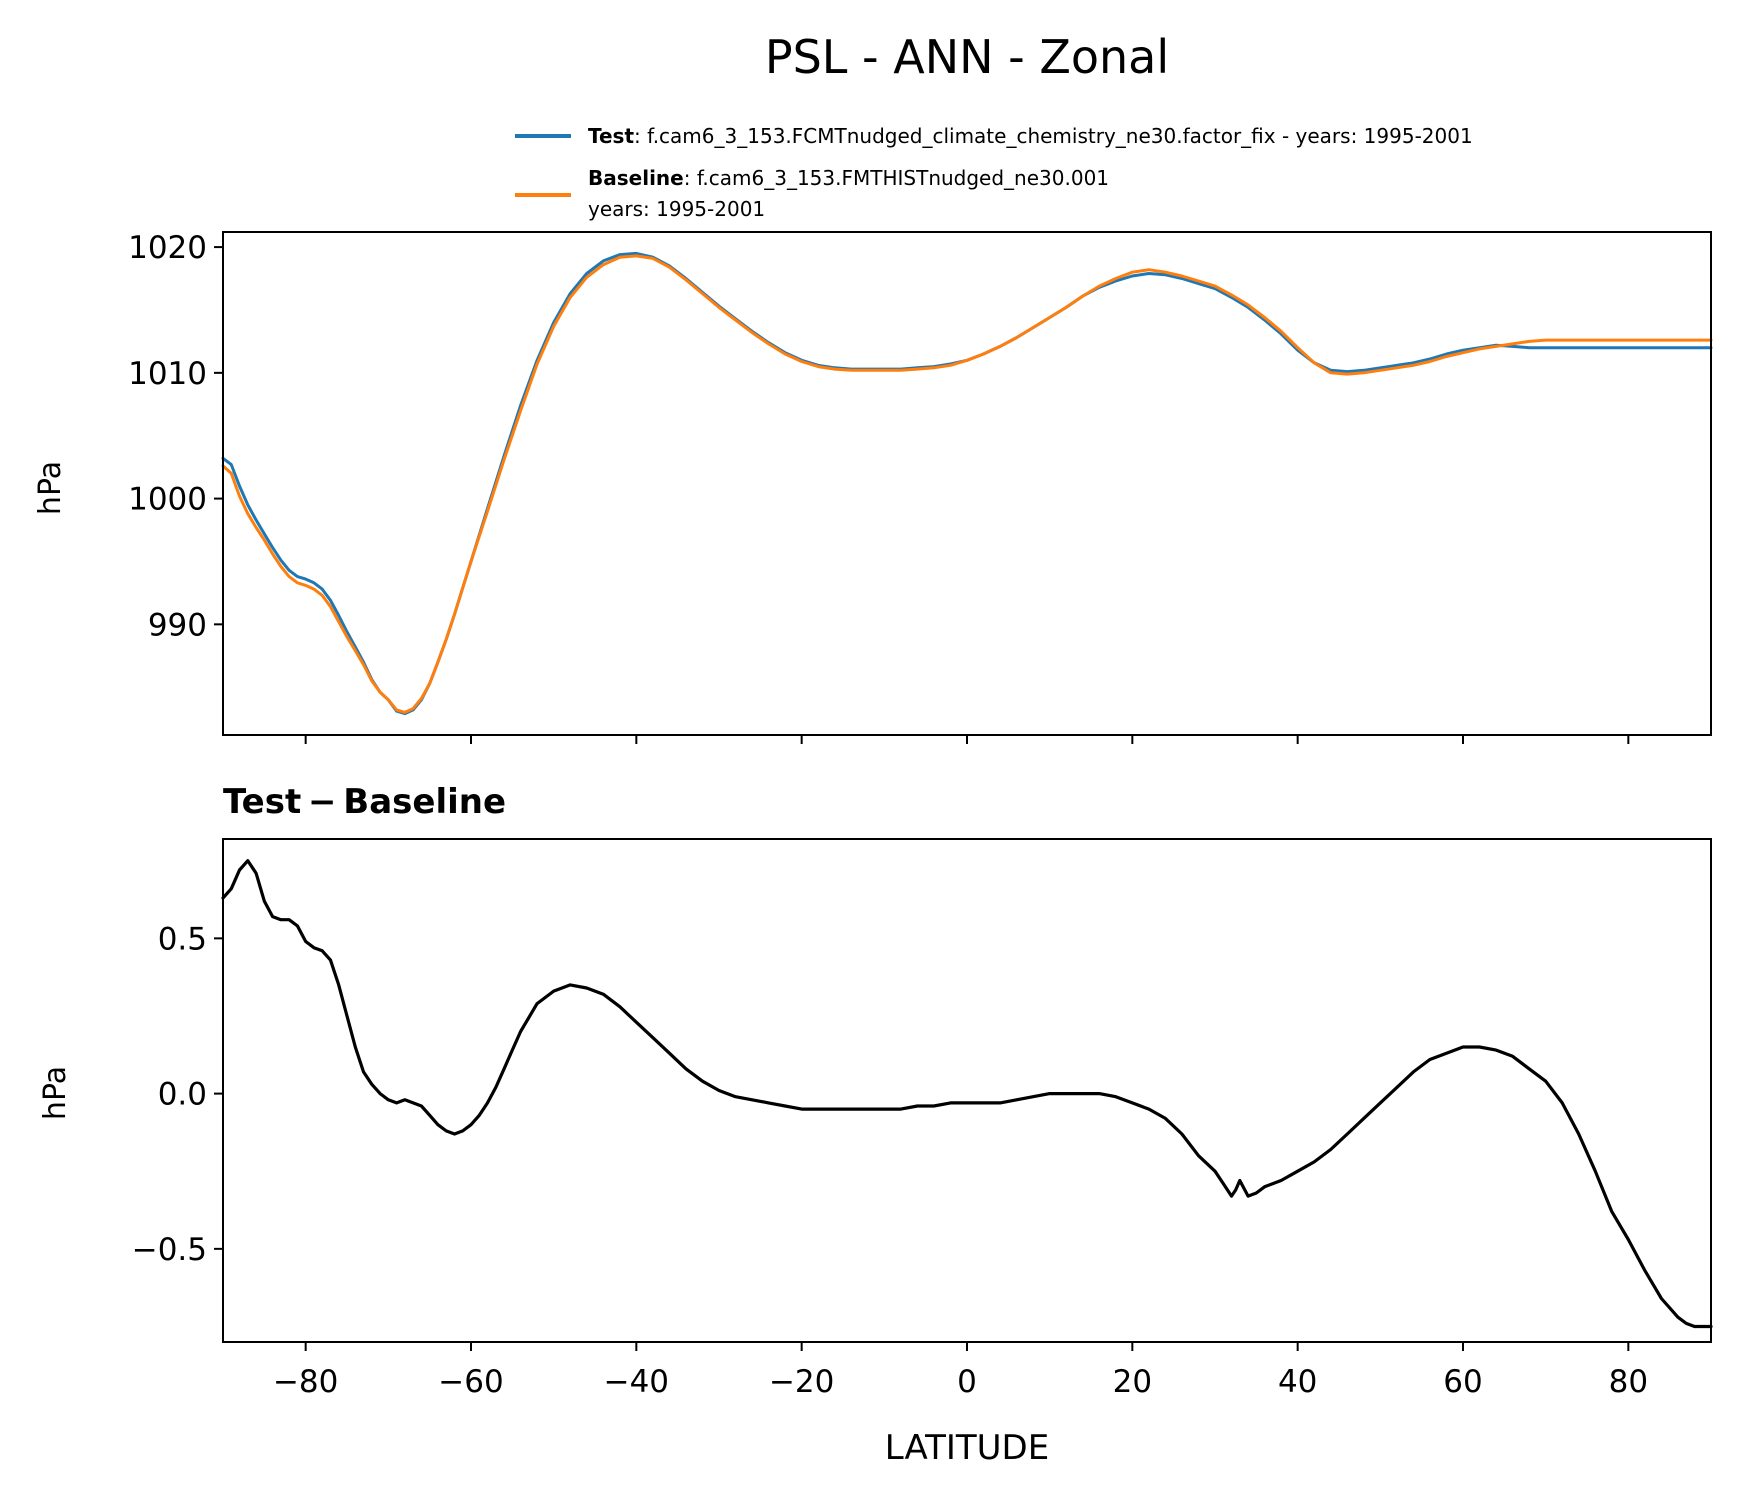 This screenshot has width=1739, height=1496. What do you see at coordinates (1132, 1382) in the screenshot?
I see `x-tick-label: 20` at bounding box center [1132, 1382].